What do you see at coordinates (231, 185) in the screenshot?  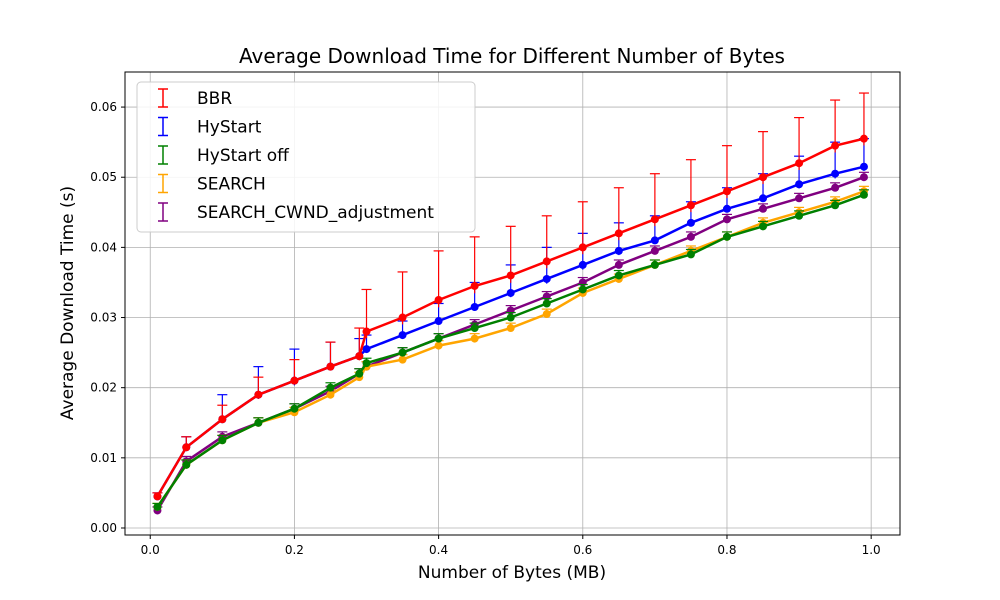 I see `legend-label: SEARCH` at bounding box center [231, 185].